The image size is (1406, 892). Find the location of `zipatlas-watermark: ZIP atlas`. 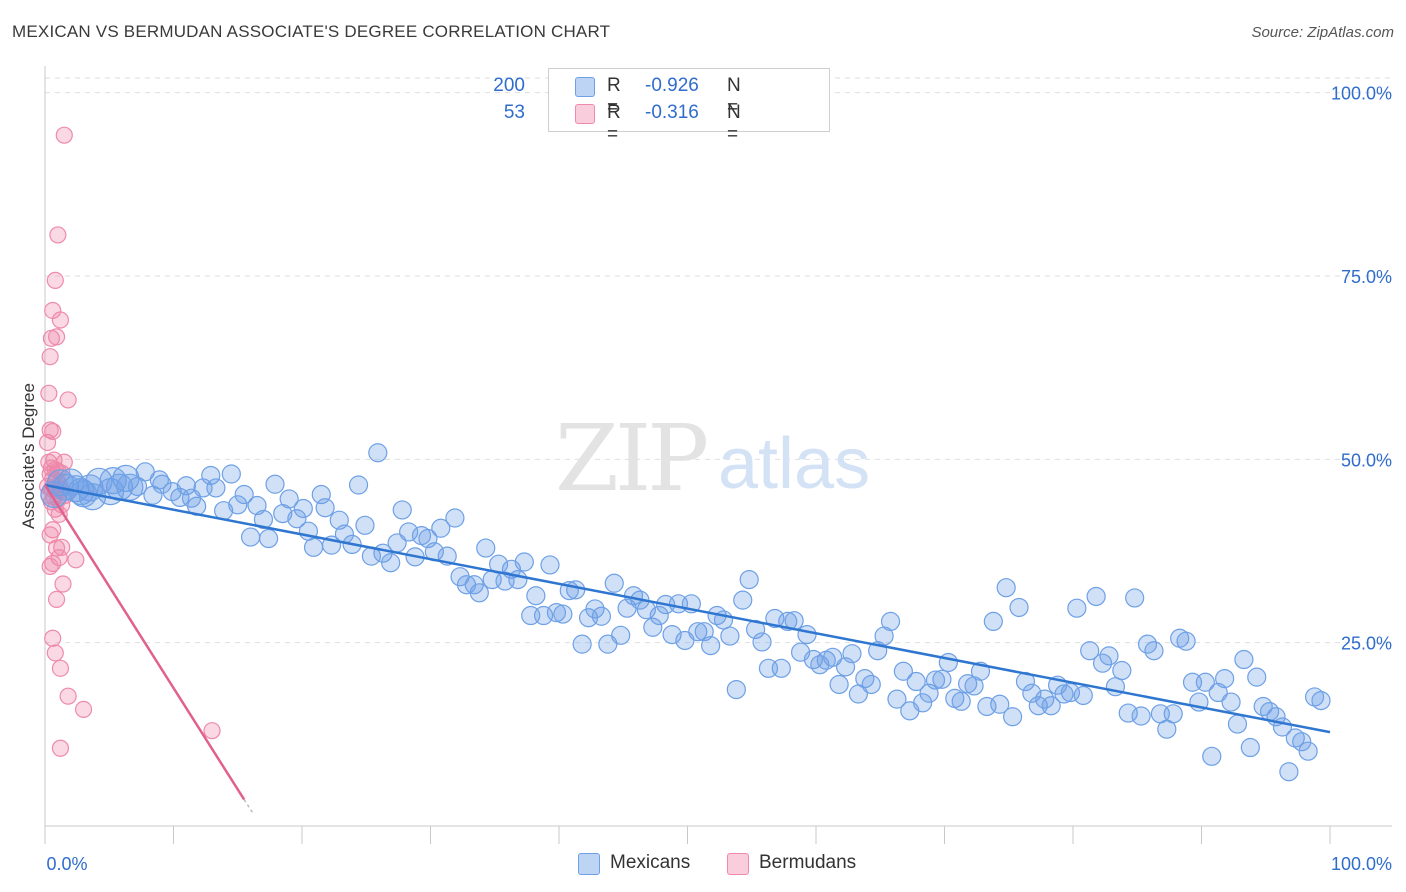

zipatlas-watermark: ZIP atlas is located at coordinates (712, 458).